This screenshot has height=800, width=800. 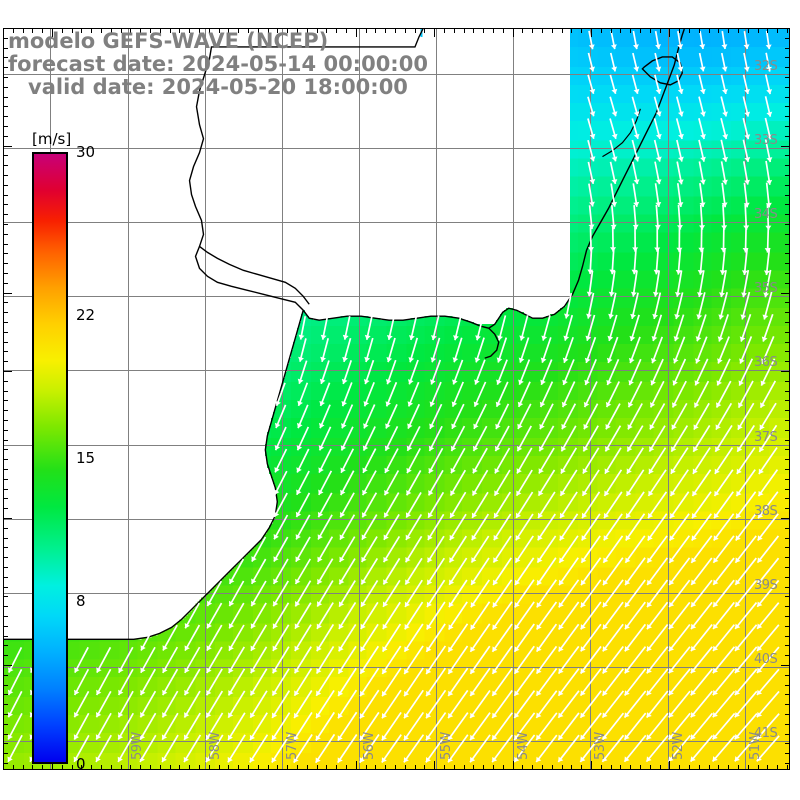 What do you see at coordinates (86, 458) in the screenshot?
I see `colorbar-tick-label: 15` at bounding box center [86, 458].